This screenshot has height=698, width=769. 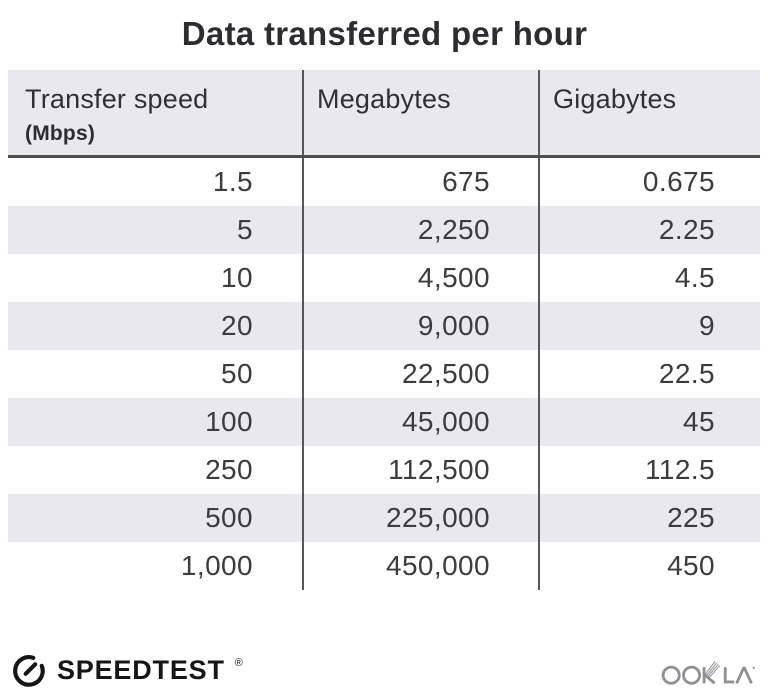 What do you see at coordinates (384, 33) in the screenshot?
I see `page-title: Data transferred per hour` at bounding box center [384, 33].